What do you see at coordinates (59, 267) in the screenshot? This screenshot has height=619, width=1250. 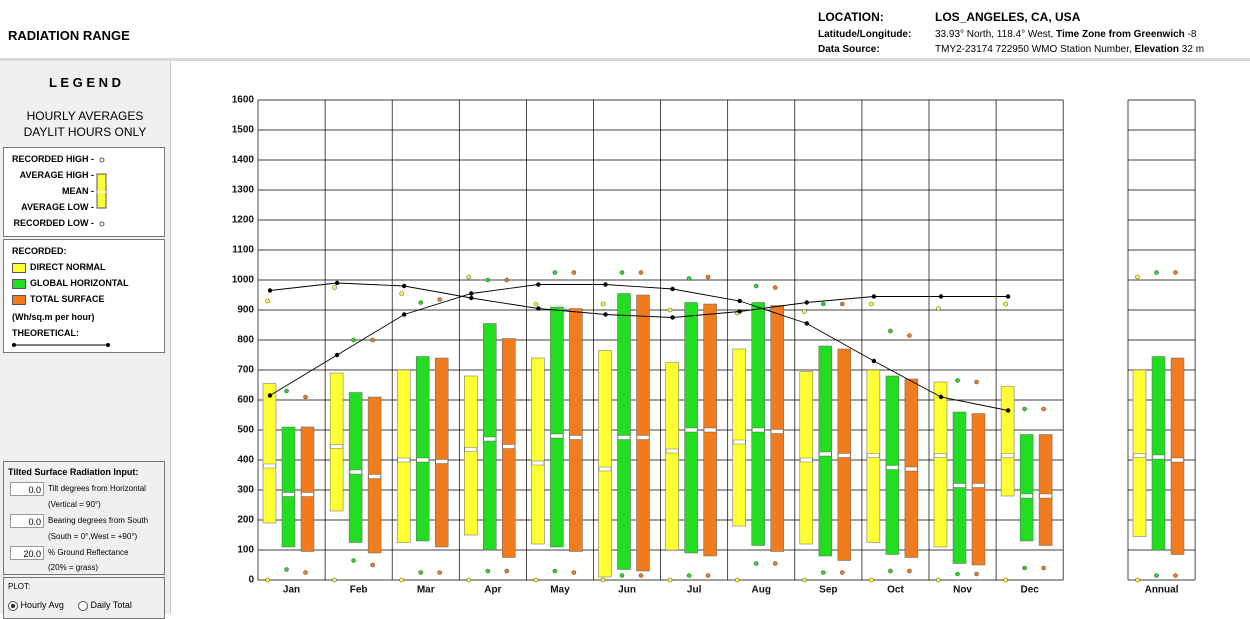 I see `legend-entry: DIRECT NORMAL` at bounding box center [59, 267].